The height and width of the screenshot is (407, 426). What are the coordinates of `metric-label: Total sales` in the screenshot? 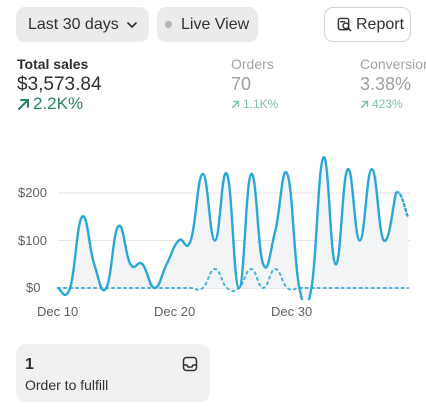 It's located at (53, 64).